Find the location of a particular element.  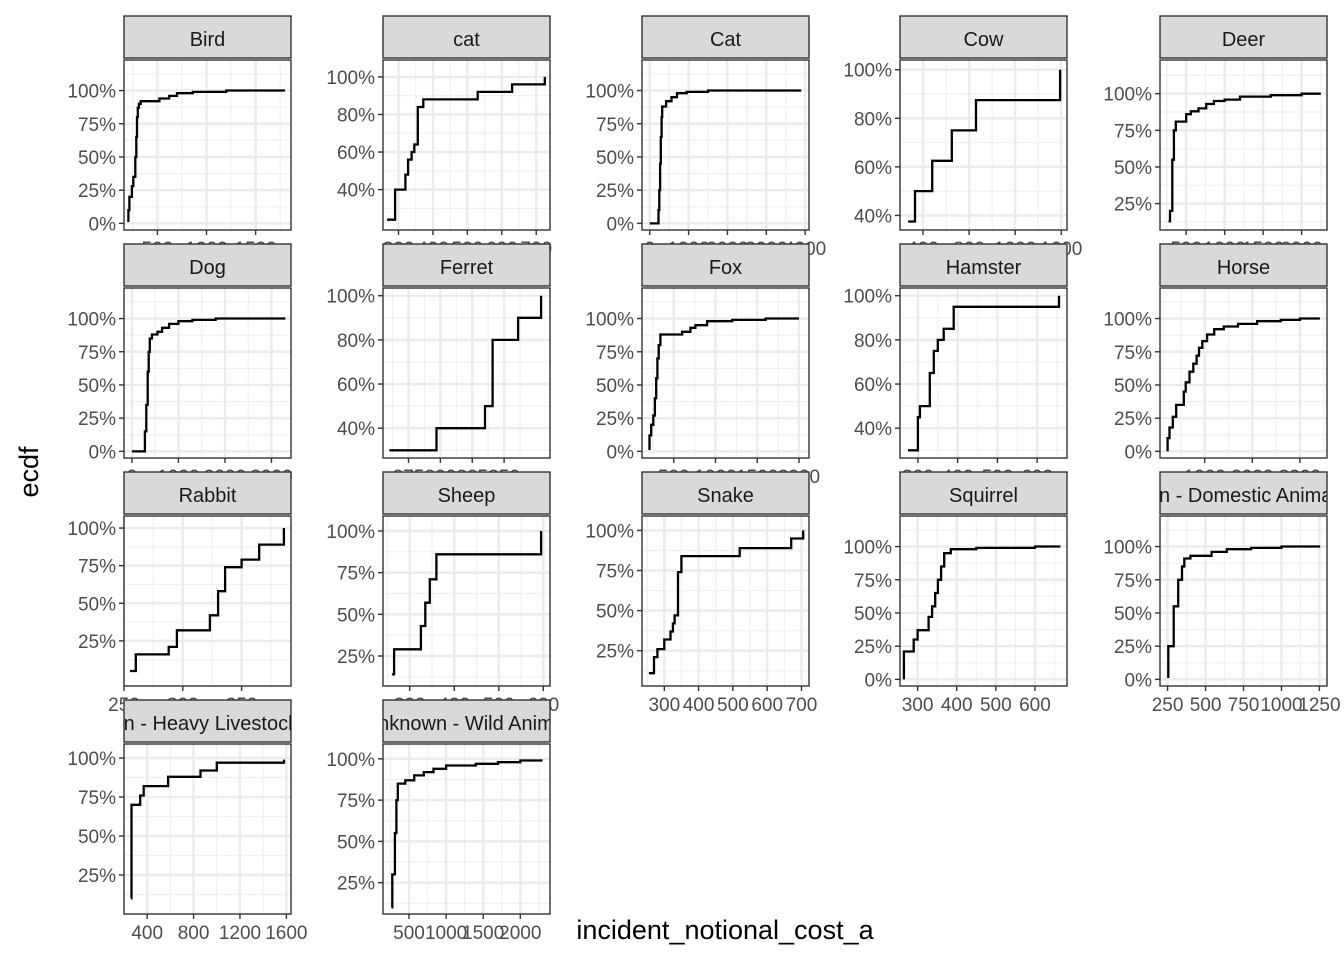

facet-strip-label: Cat is located at coordinates (726, 40).